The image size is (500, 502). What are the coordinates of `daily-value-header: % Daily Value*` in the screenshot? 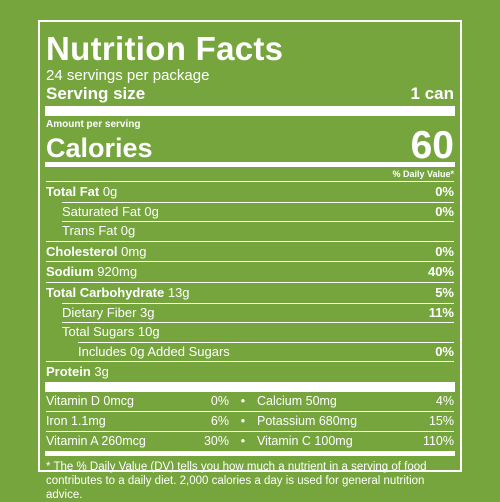 It's located at (423, 174).